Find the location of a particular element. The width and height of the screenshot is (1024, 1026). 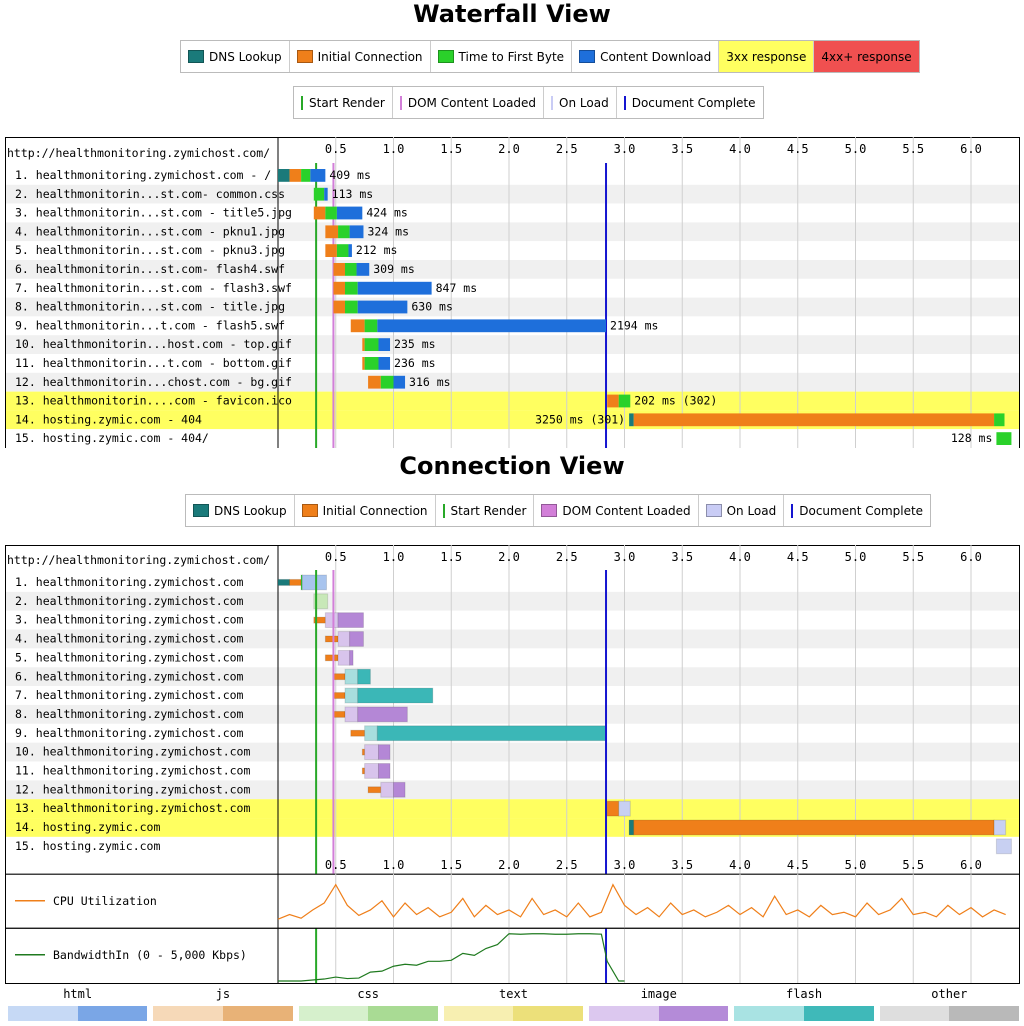

conn-seg-css is located at coordinates (321, 601).